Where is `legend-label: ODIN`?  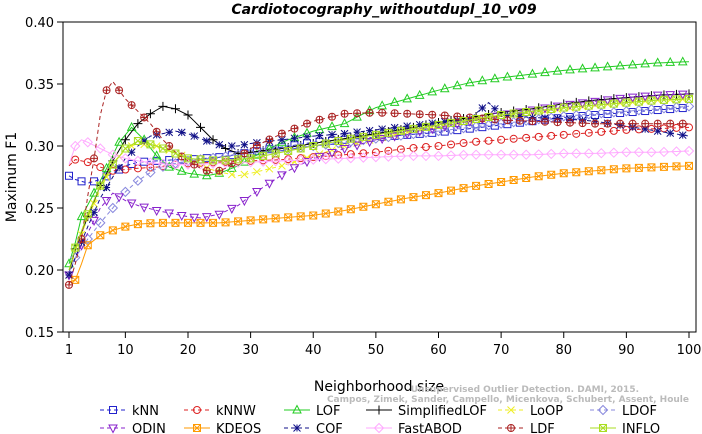 legend-label: ODIN is located at coordinates (149, 428).